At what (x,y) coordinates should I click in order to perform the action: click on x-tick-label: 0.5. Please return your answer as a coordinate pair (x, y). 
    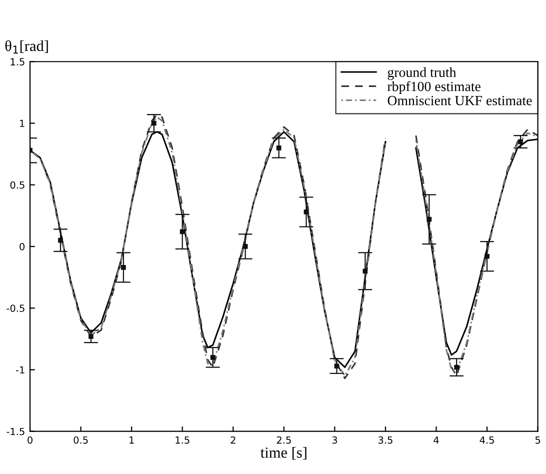
    Looking at the image, I should click on (81, 440).